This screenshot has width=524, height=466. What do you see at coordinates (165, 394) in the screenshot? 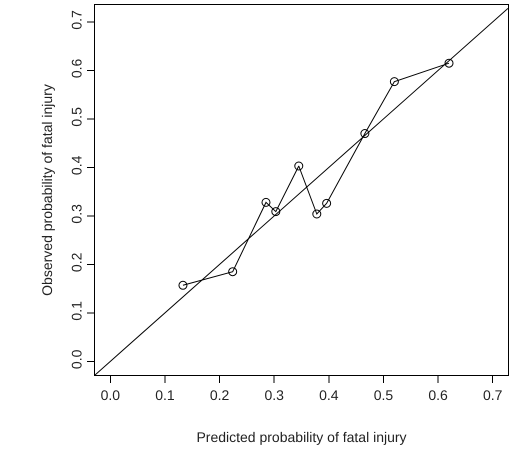
I see `x-tick-label: 0.1` at bounding box center [165, 394].